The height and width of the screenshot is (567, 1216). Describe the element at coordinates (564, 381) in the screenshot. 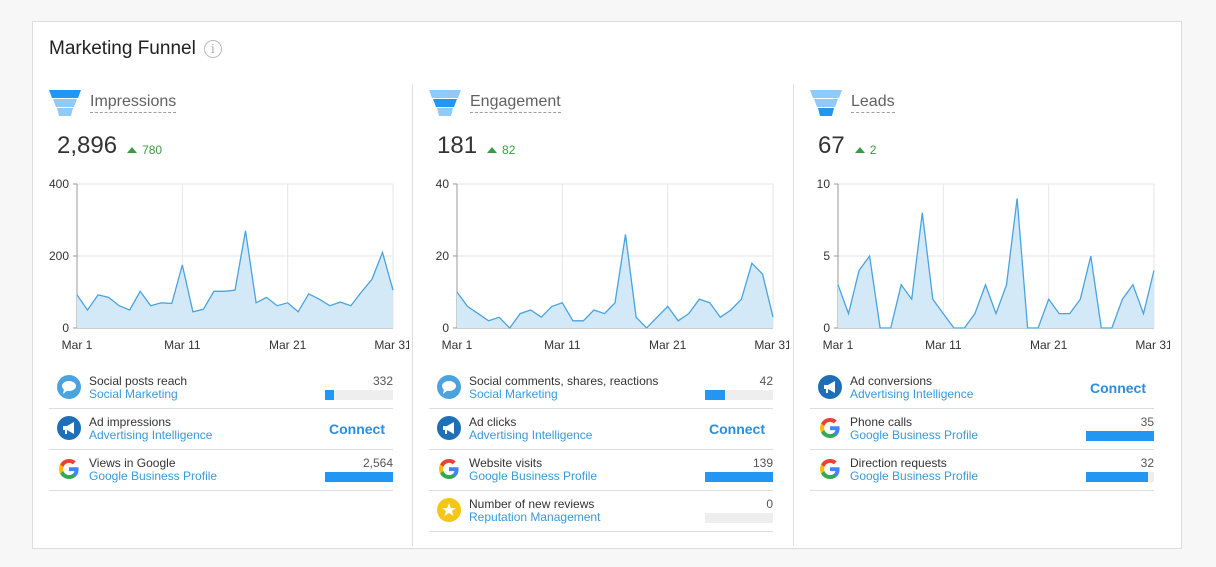

I see `source-row-title: Social comments, shares, reactions` at that location.